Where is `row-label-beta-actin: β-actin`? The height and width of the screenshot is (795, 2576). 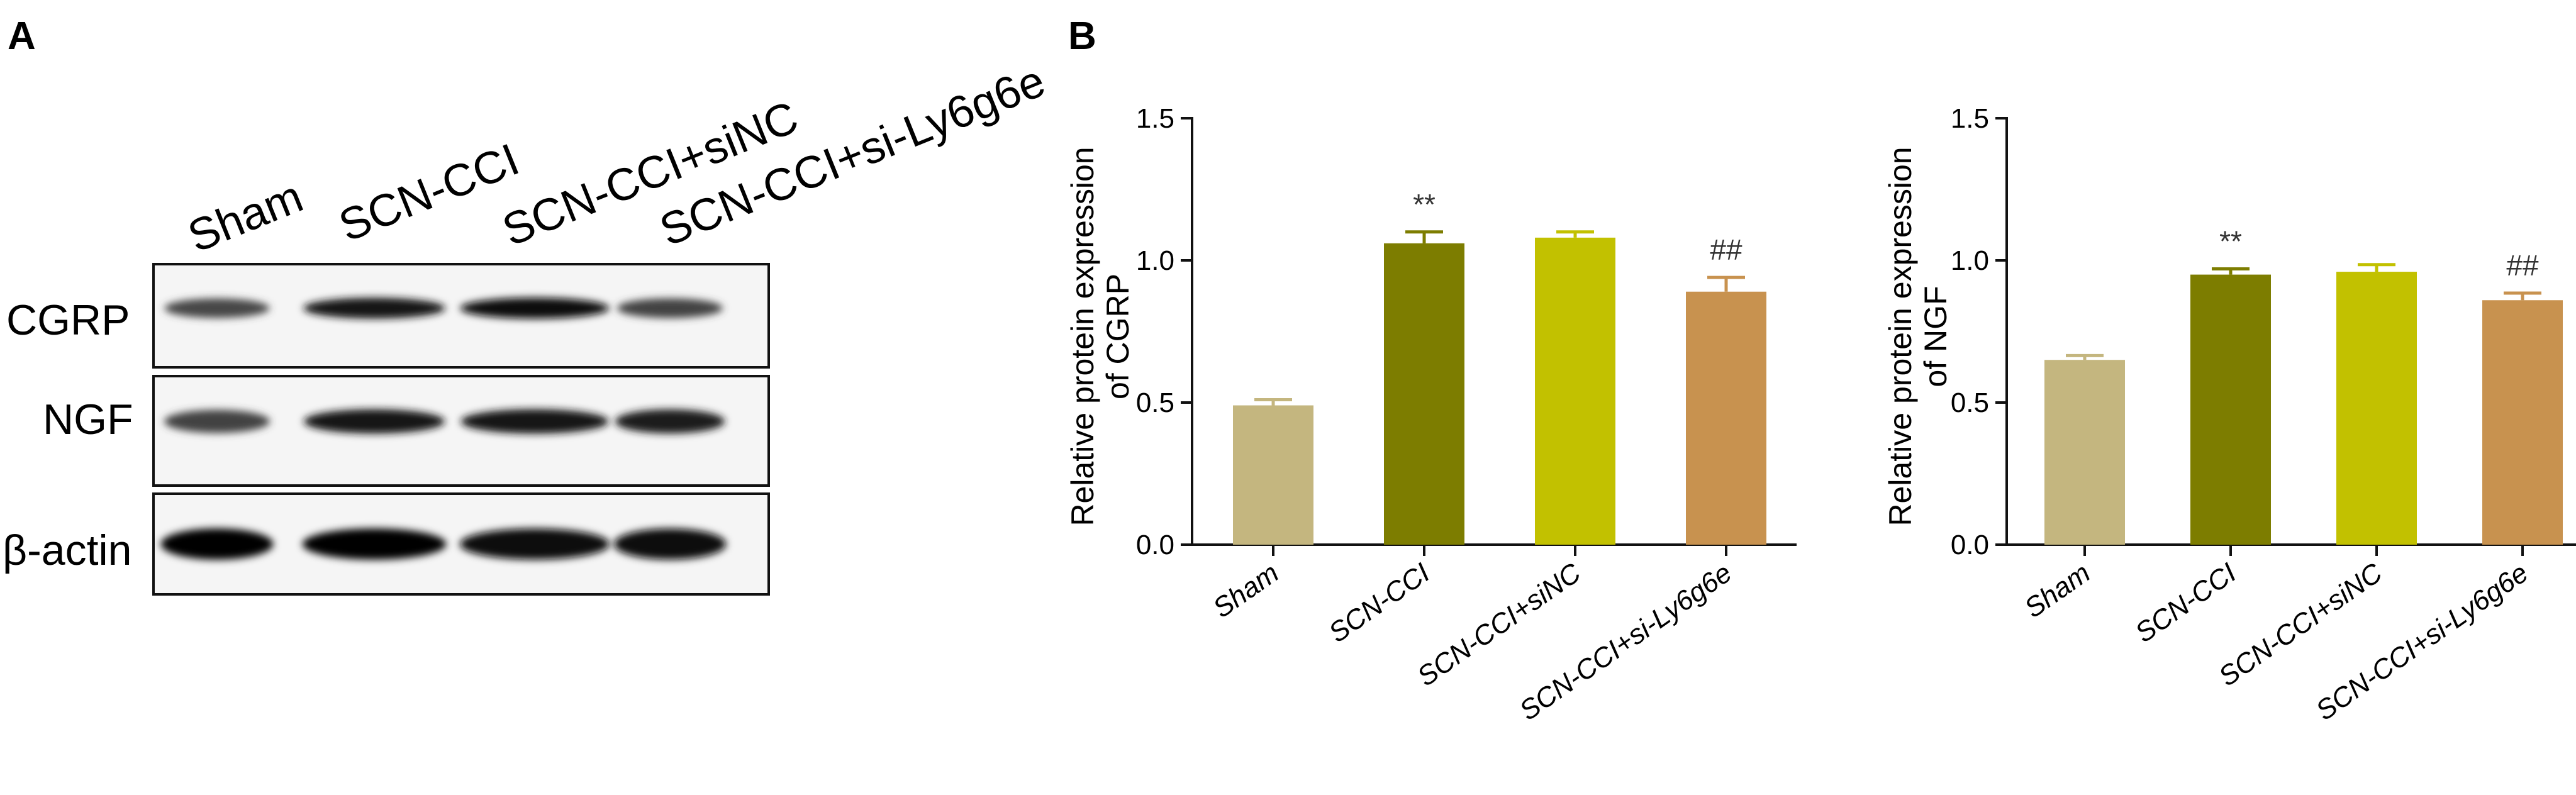 row-label-beta-actin: β-actin is located at coordinates (67, 550).